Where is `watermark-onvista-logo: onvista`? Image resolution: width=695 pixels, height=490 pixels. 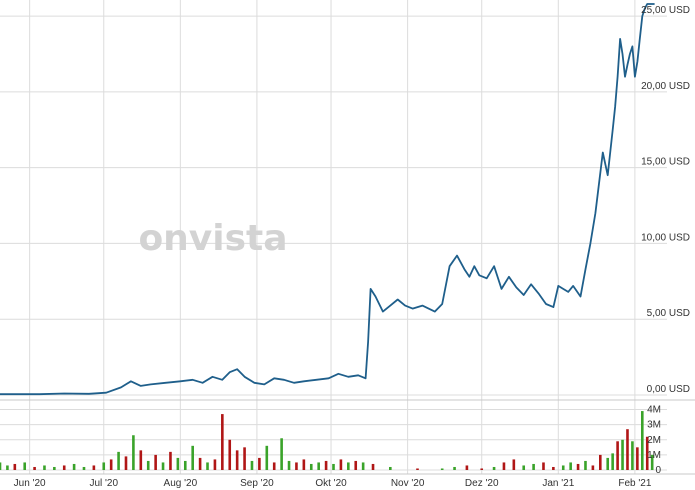 watermark-onvista-logo: onvista is located at coordinates (212, 238).